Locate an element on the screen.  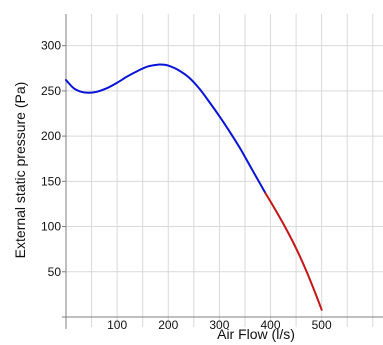
y-tick-label: 100 is located at coordinates (51, 227).